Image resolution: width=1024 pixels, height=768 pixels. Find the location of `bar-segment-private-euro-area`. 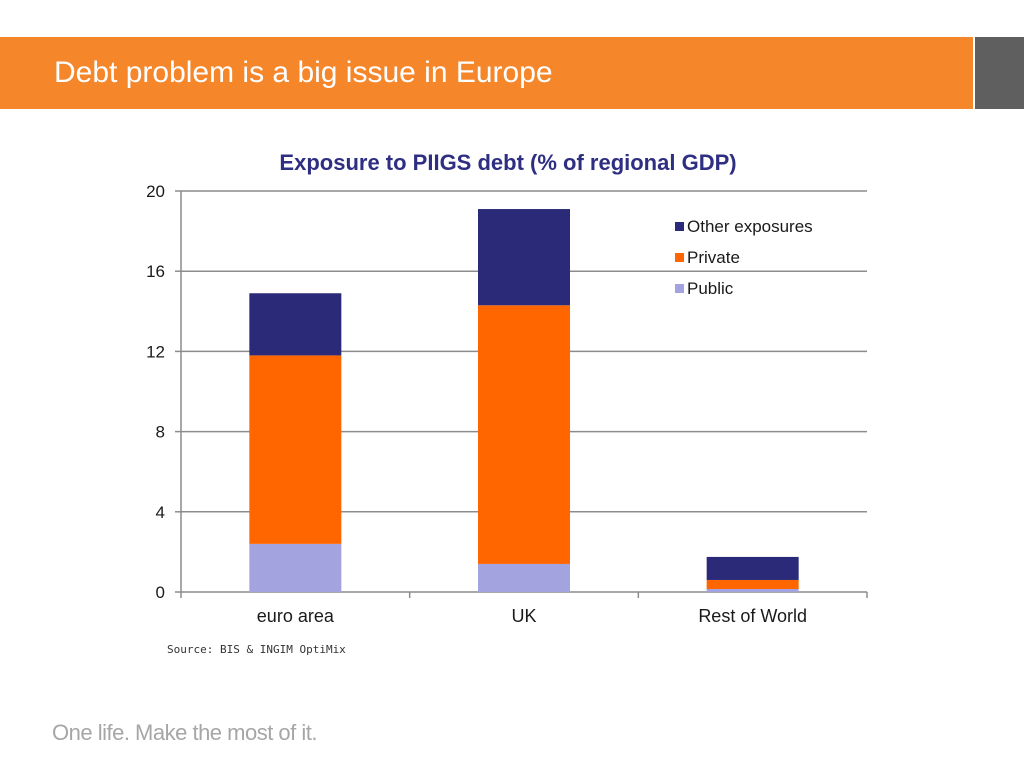

bar-segment-private-euro-area is located at coordinates (295, 449).